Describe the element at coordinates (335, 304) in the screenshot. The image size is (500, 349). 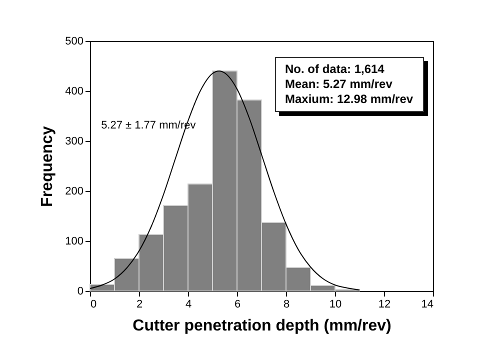
I see `x-tick-label: 10` at that location.